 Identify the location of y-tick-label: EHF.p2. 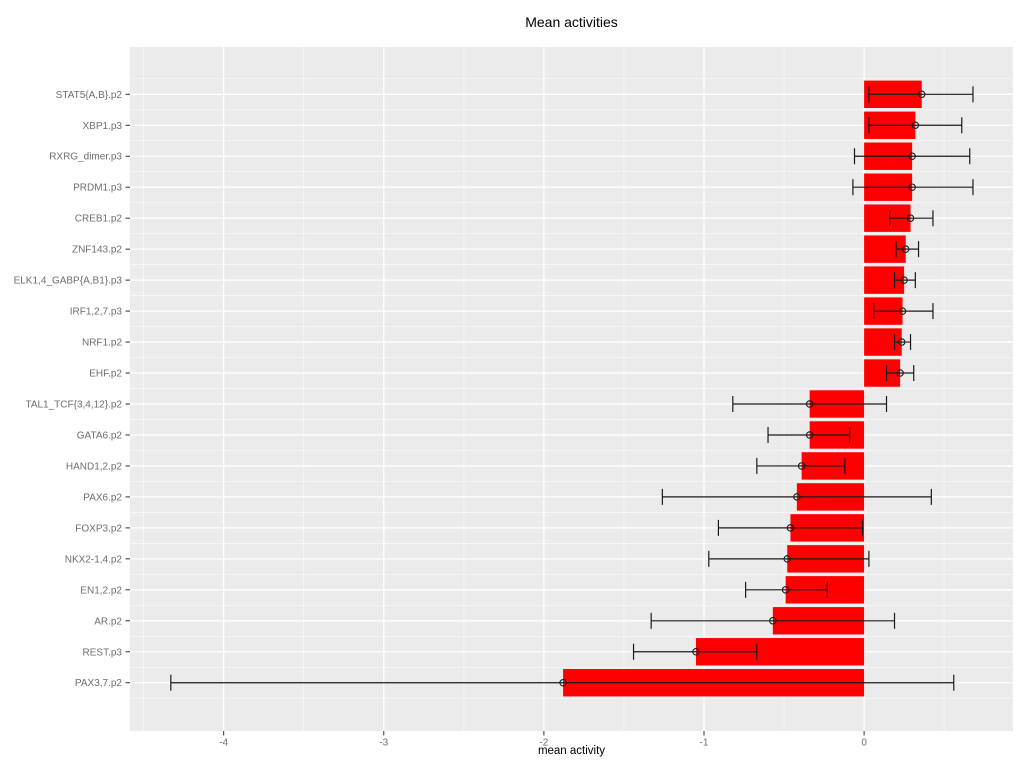
(105, 374).